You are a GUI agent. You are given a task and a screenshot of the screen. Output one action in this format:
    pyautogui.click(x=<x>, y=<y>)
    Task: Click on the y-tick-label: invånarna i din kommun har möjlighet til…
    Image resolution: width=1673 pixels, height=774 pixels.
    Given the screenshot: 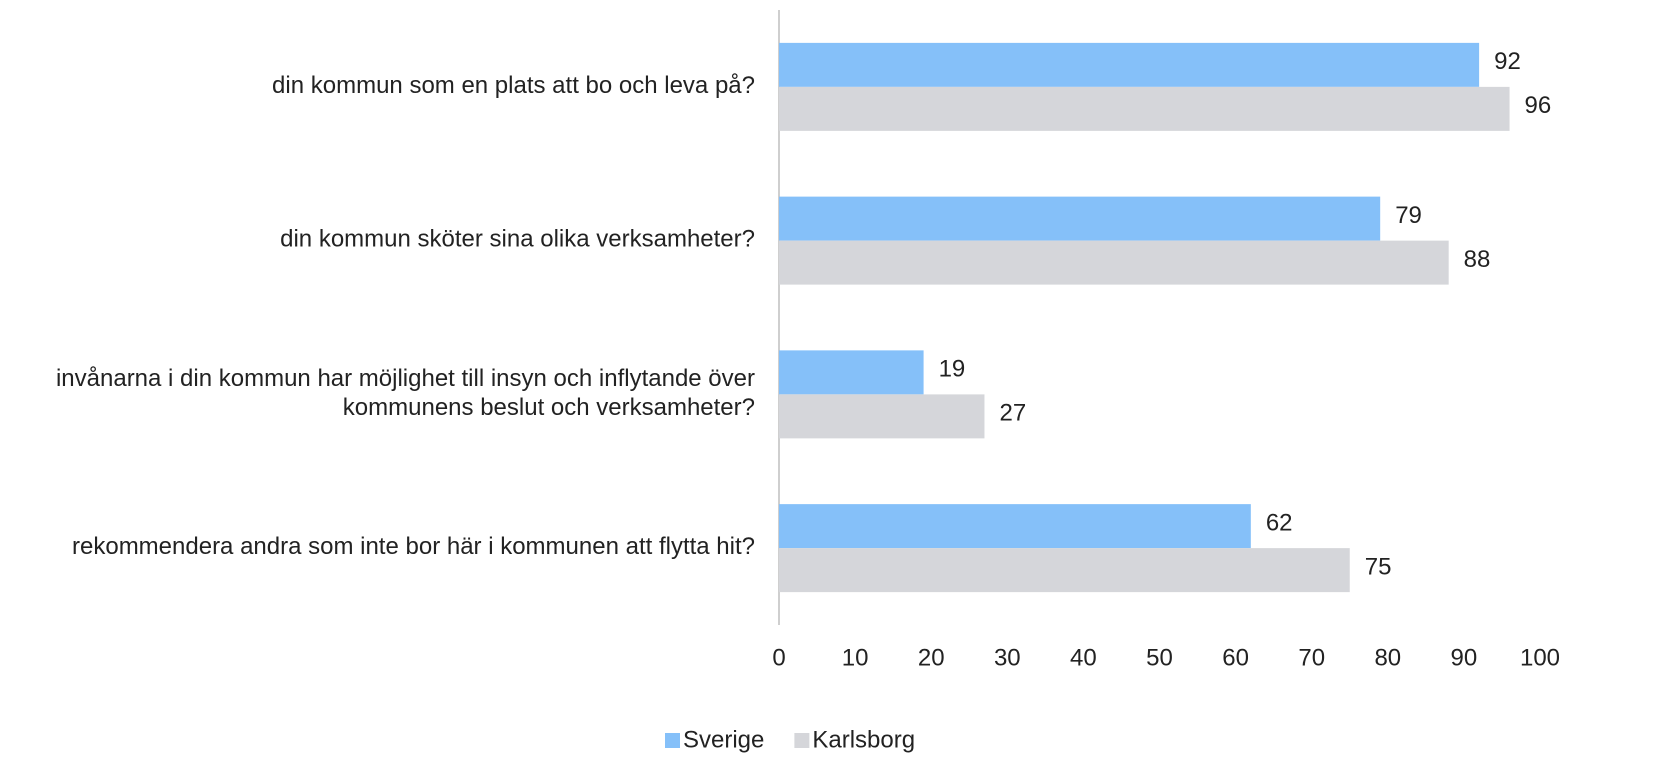 What is the action you would take?
    pyautogui.click(x=405, y=393)
    